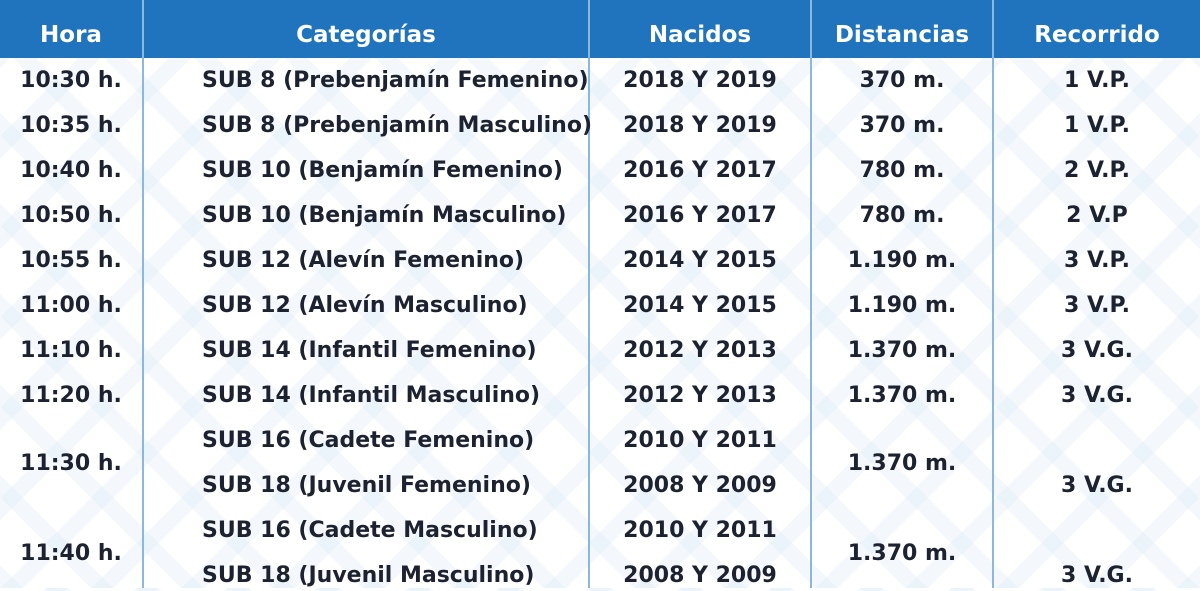  Describe the element at coordinates (1097, 215) in the screenshot. I see `recorrido-cell: 2 V.P` at that location.